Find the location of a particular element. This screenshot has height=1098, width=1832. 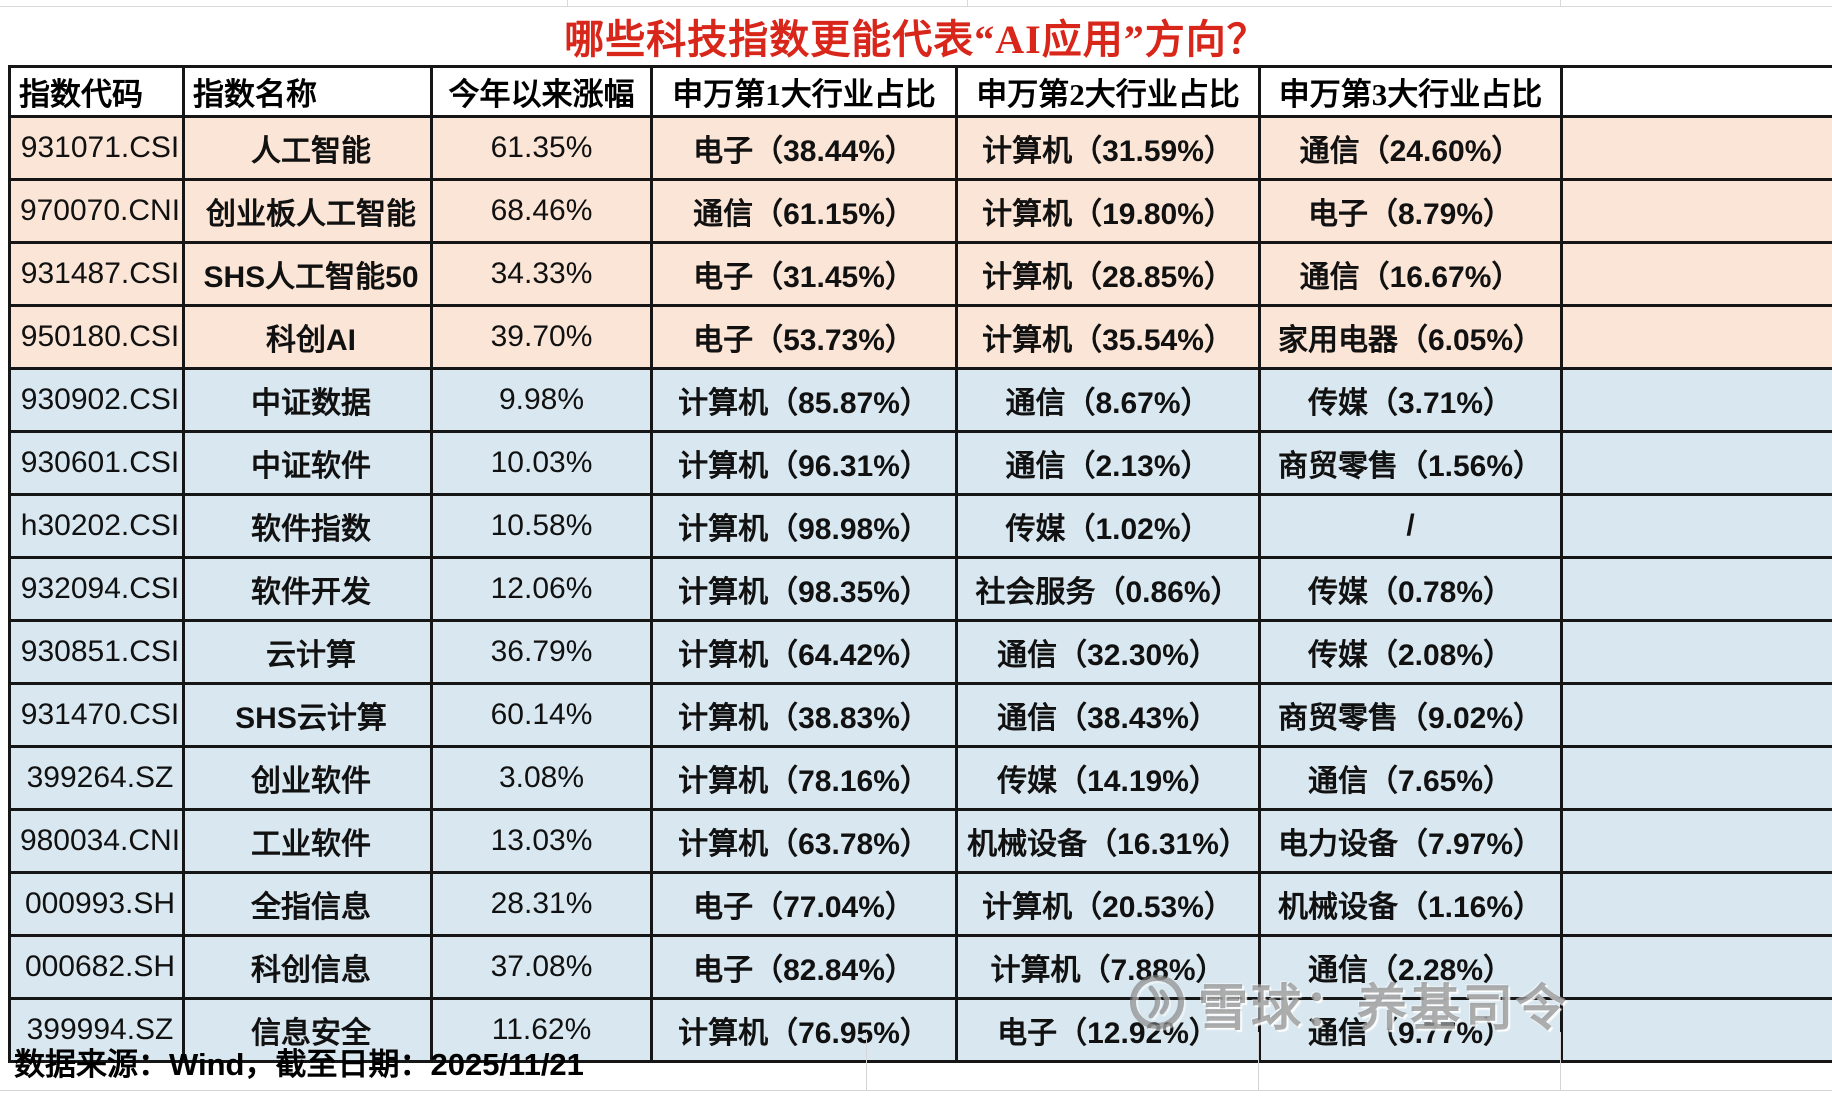

ytd-change-cell: 9.98% is located at coordinates (541, 400).